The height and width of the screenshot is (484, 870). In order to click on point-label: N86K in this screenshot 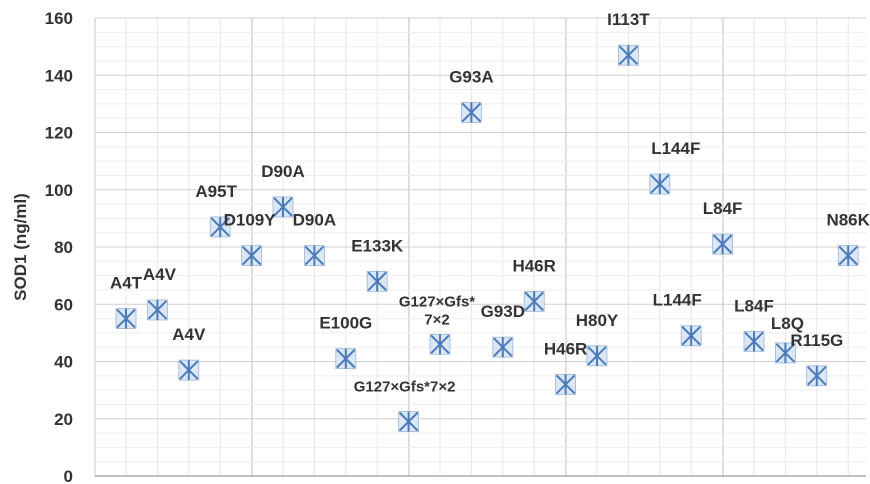, I will do `click(848, 220)`.